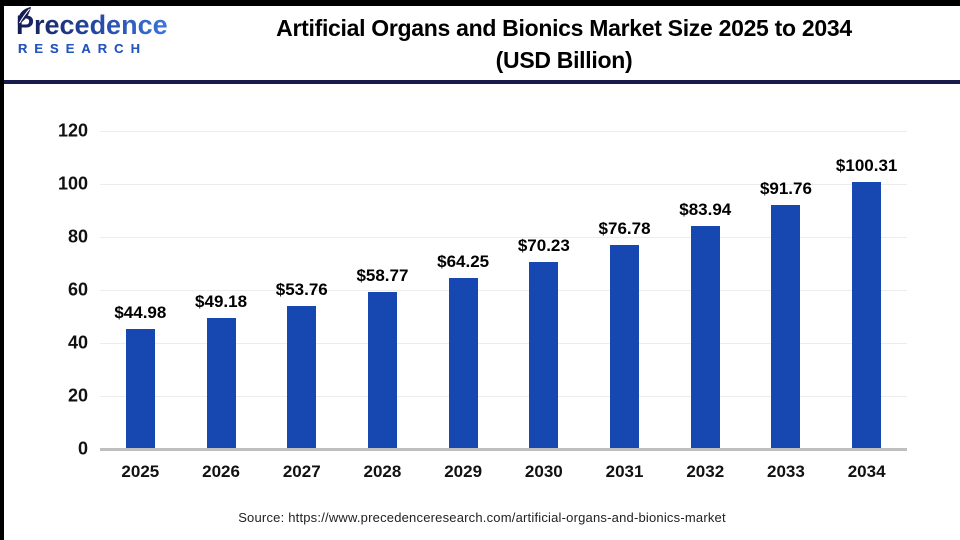 The image size is (960, 540). I want to click on bar-2030, so click(544, 354).